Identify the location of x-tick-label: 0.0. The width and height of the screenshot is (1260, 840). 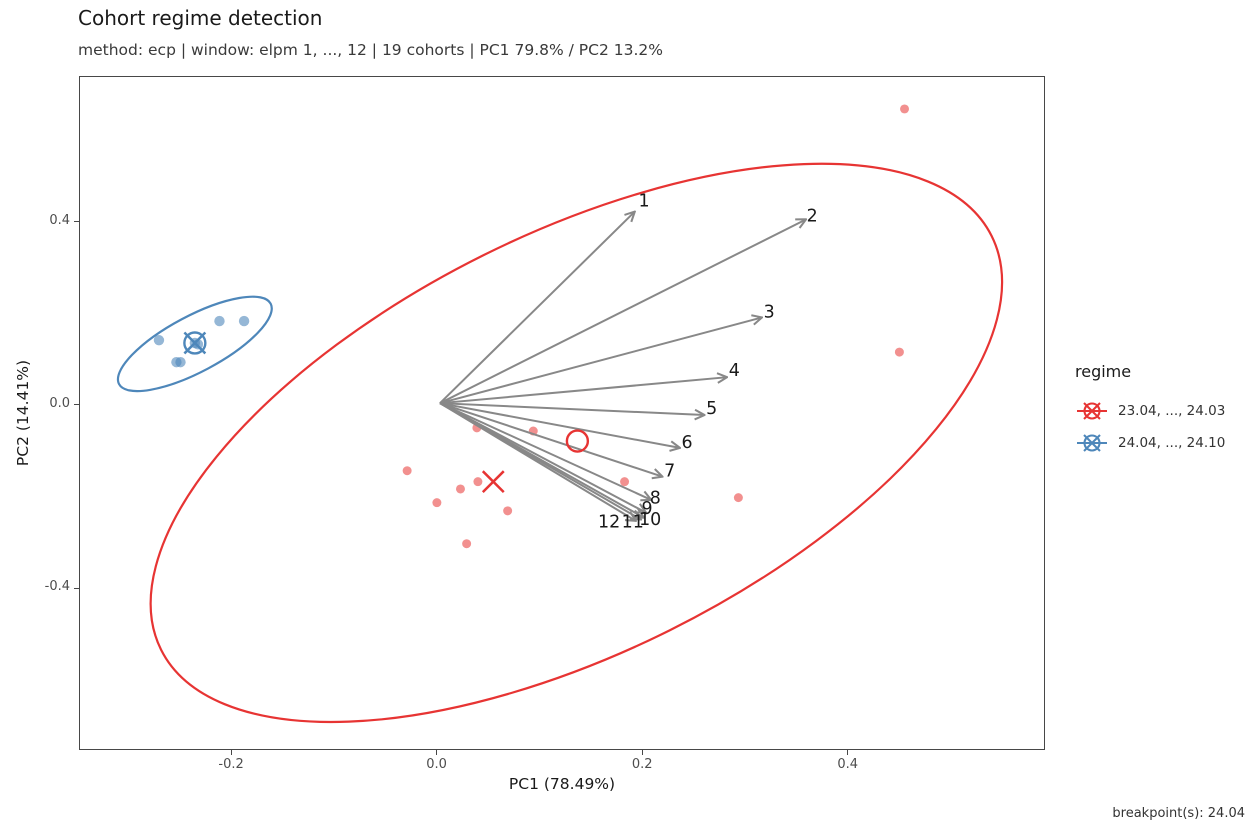
(436, 764).